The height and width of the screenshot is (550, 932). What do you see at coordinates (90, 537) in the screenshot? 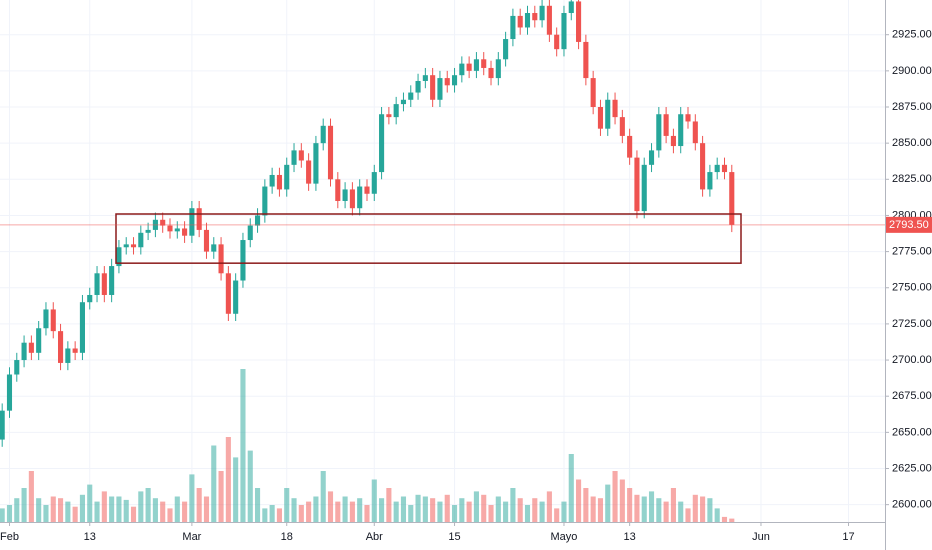
I see `x-tick-label: 13` at bounding box center [90, 537].